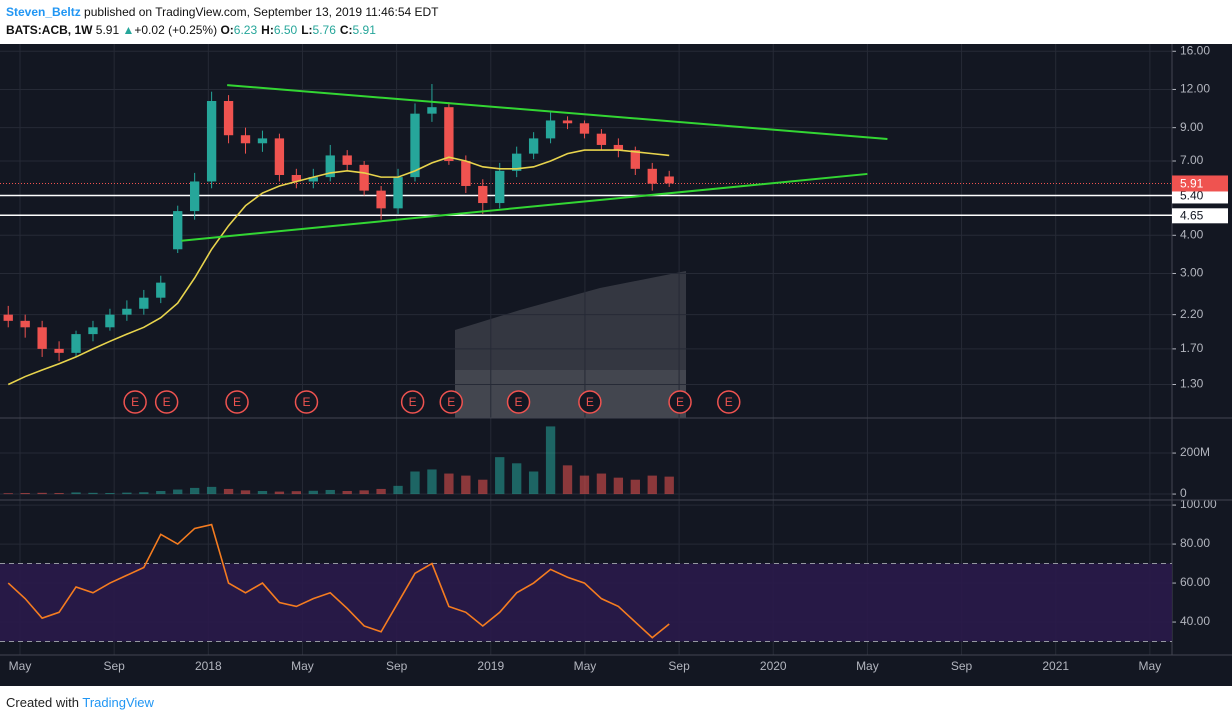 The width and height of the screenshot is (1232, 720). Describe the element at coordinates (107, 30) in the screenshot. I see `last: 5.91` at that location.